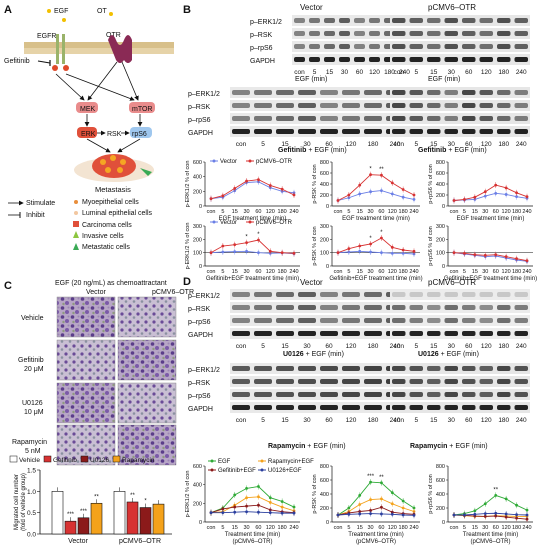 This screenshot has width=537, height=550. I want to click on x-tick-label: 60, so click(258, 272).